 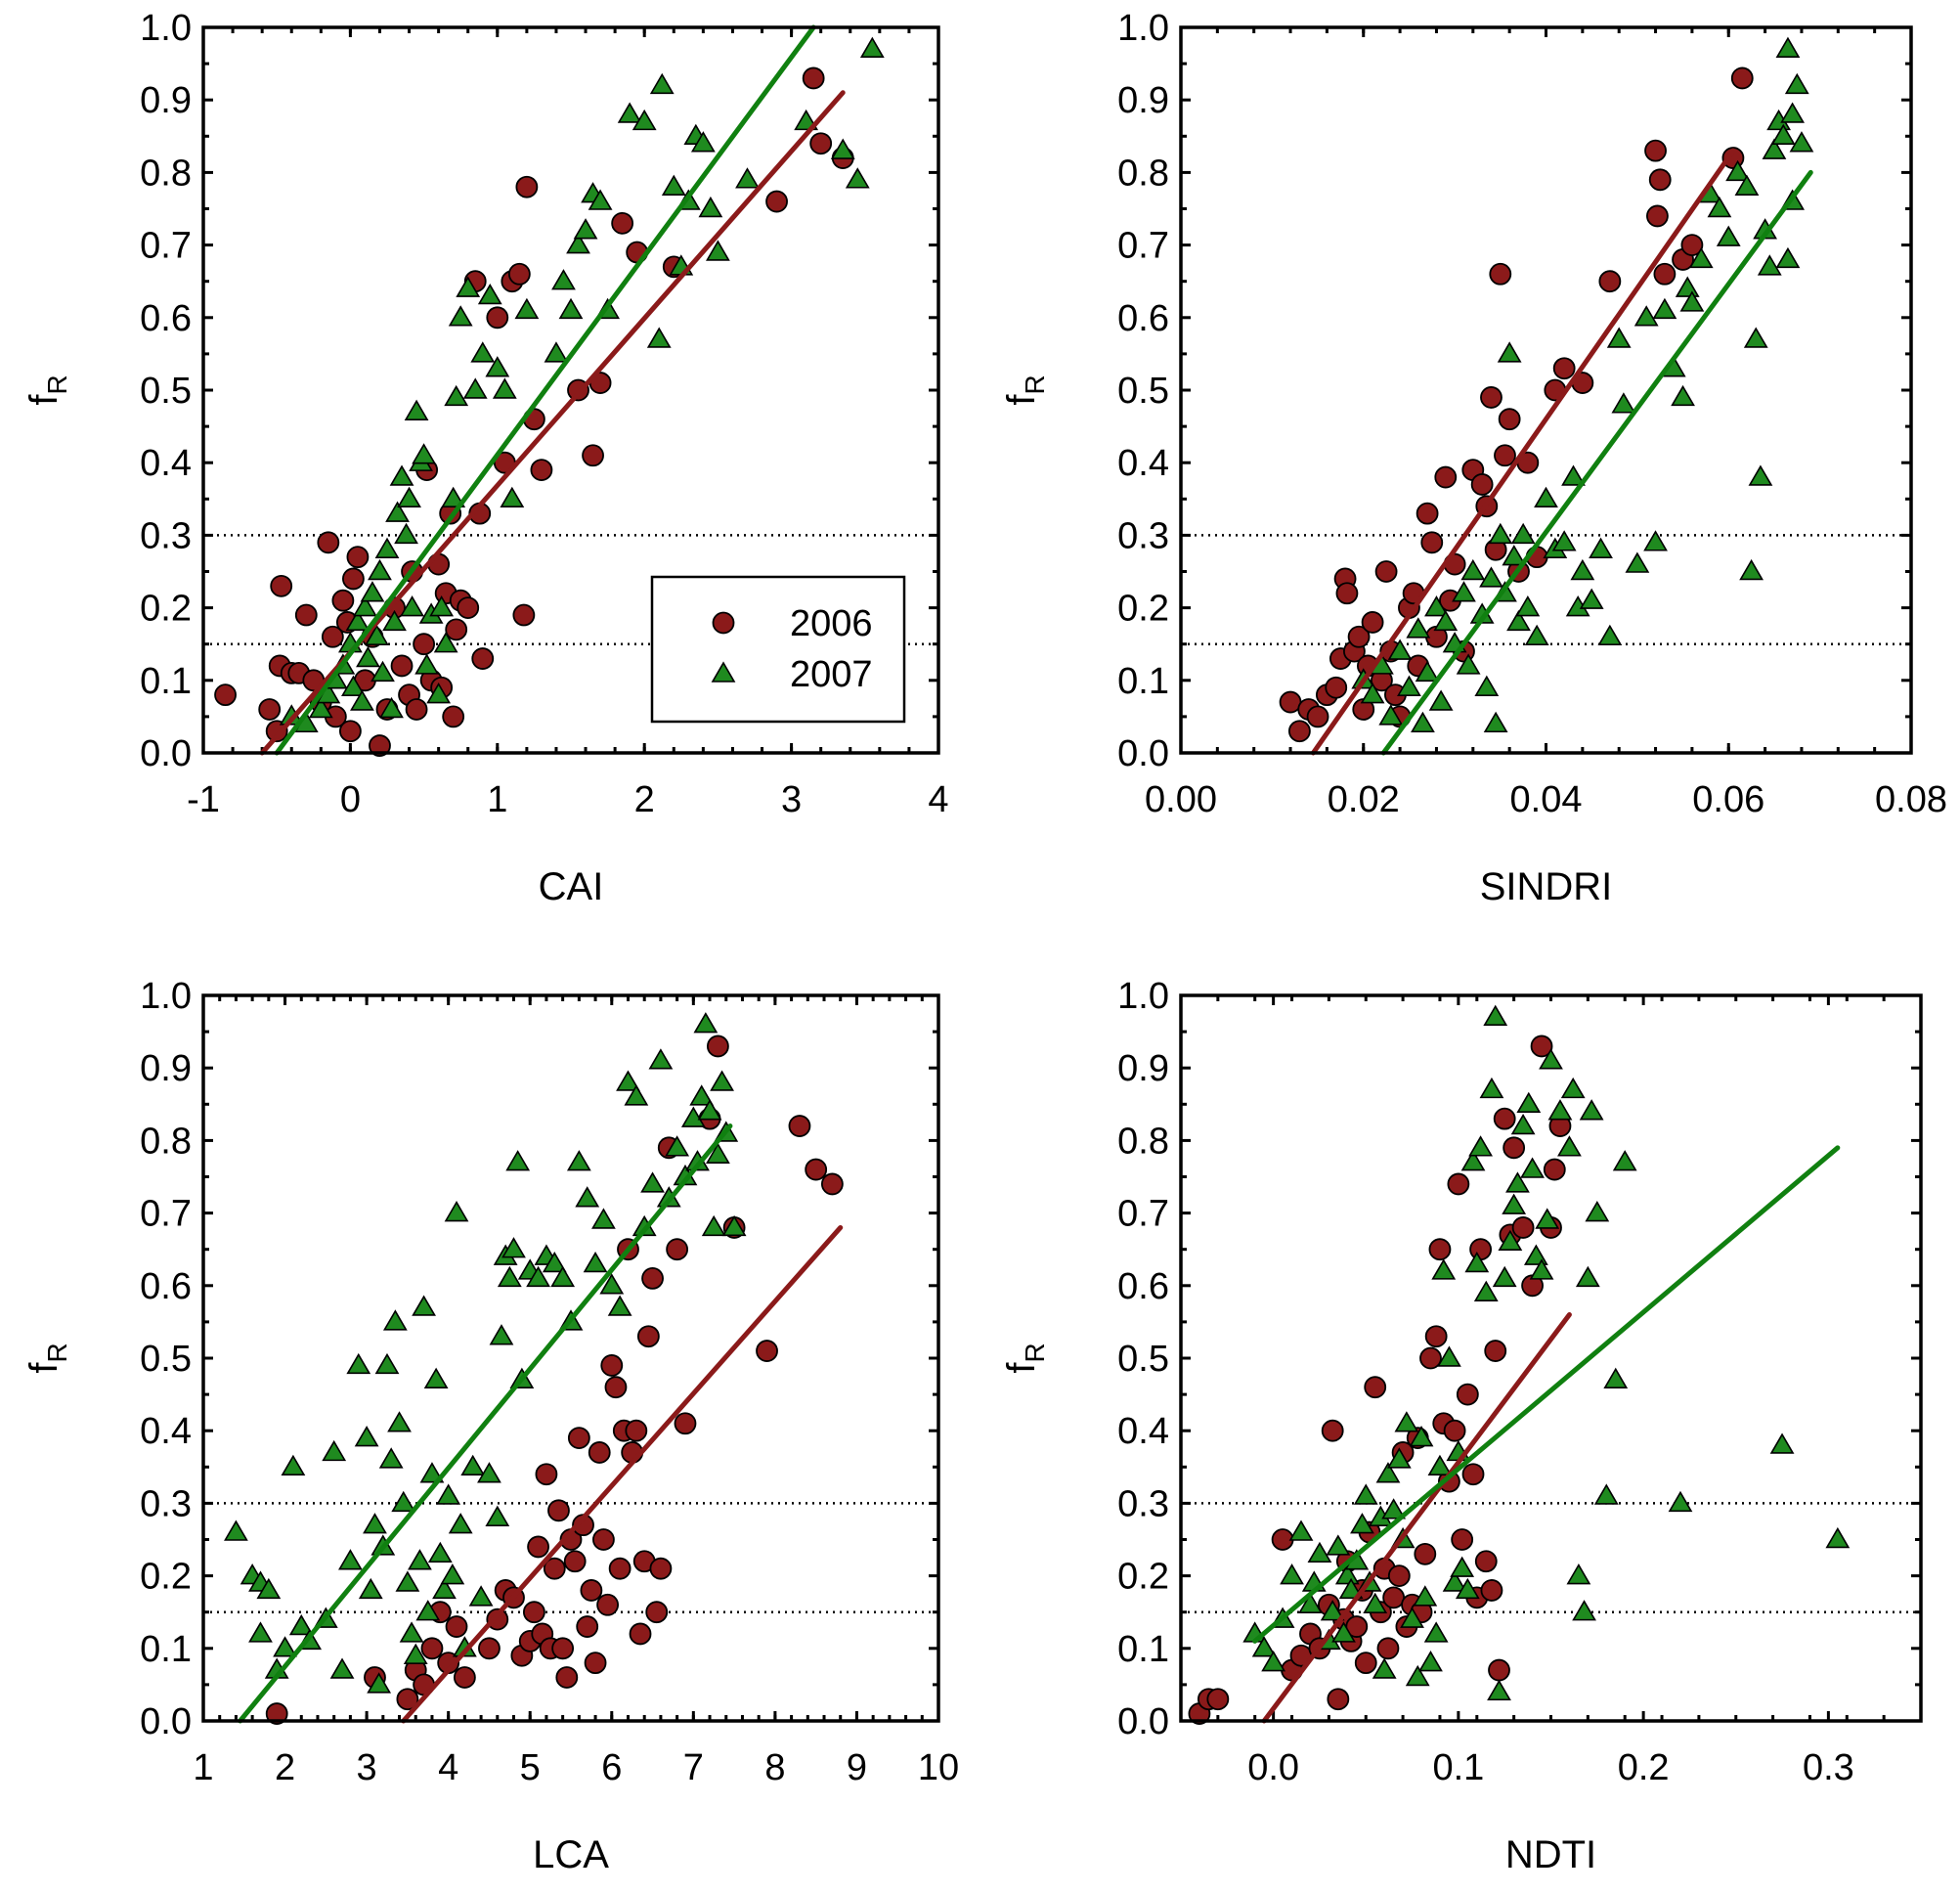 What do you see at coordinates (166, 1577) in the screenshot?
I see `y-tick-label: 0.2` at bounding box center [166, 1577].